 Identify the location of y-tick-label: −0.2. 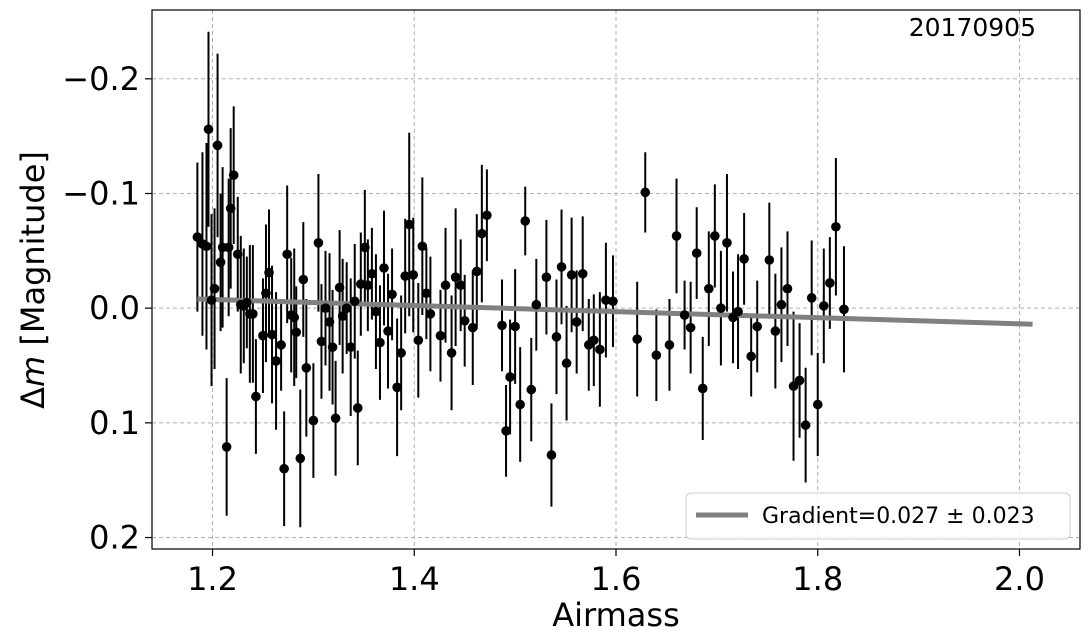
(101, 79).